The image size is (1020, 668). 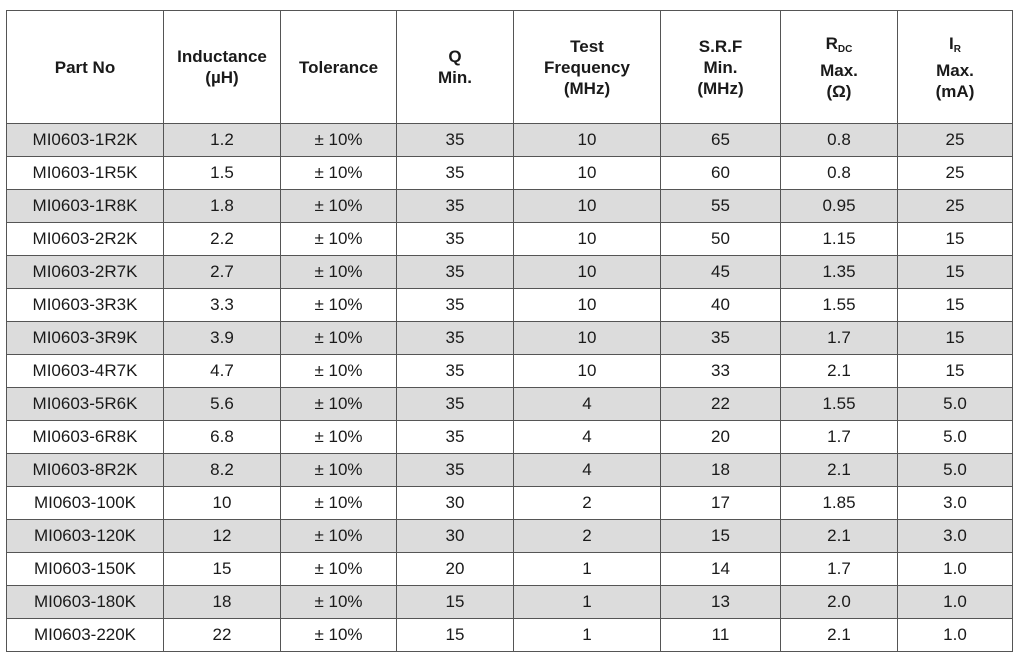 I want to click on header-part-no: Part No, so click(x=85, y=67).